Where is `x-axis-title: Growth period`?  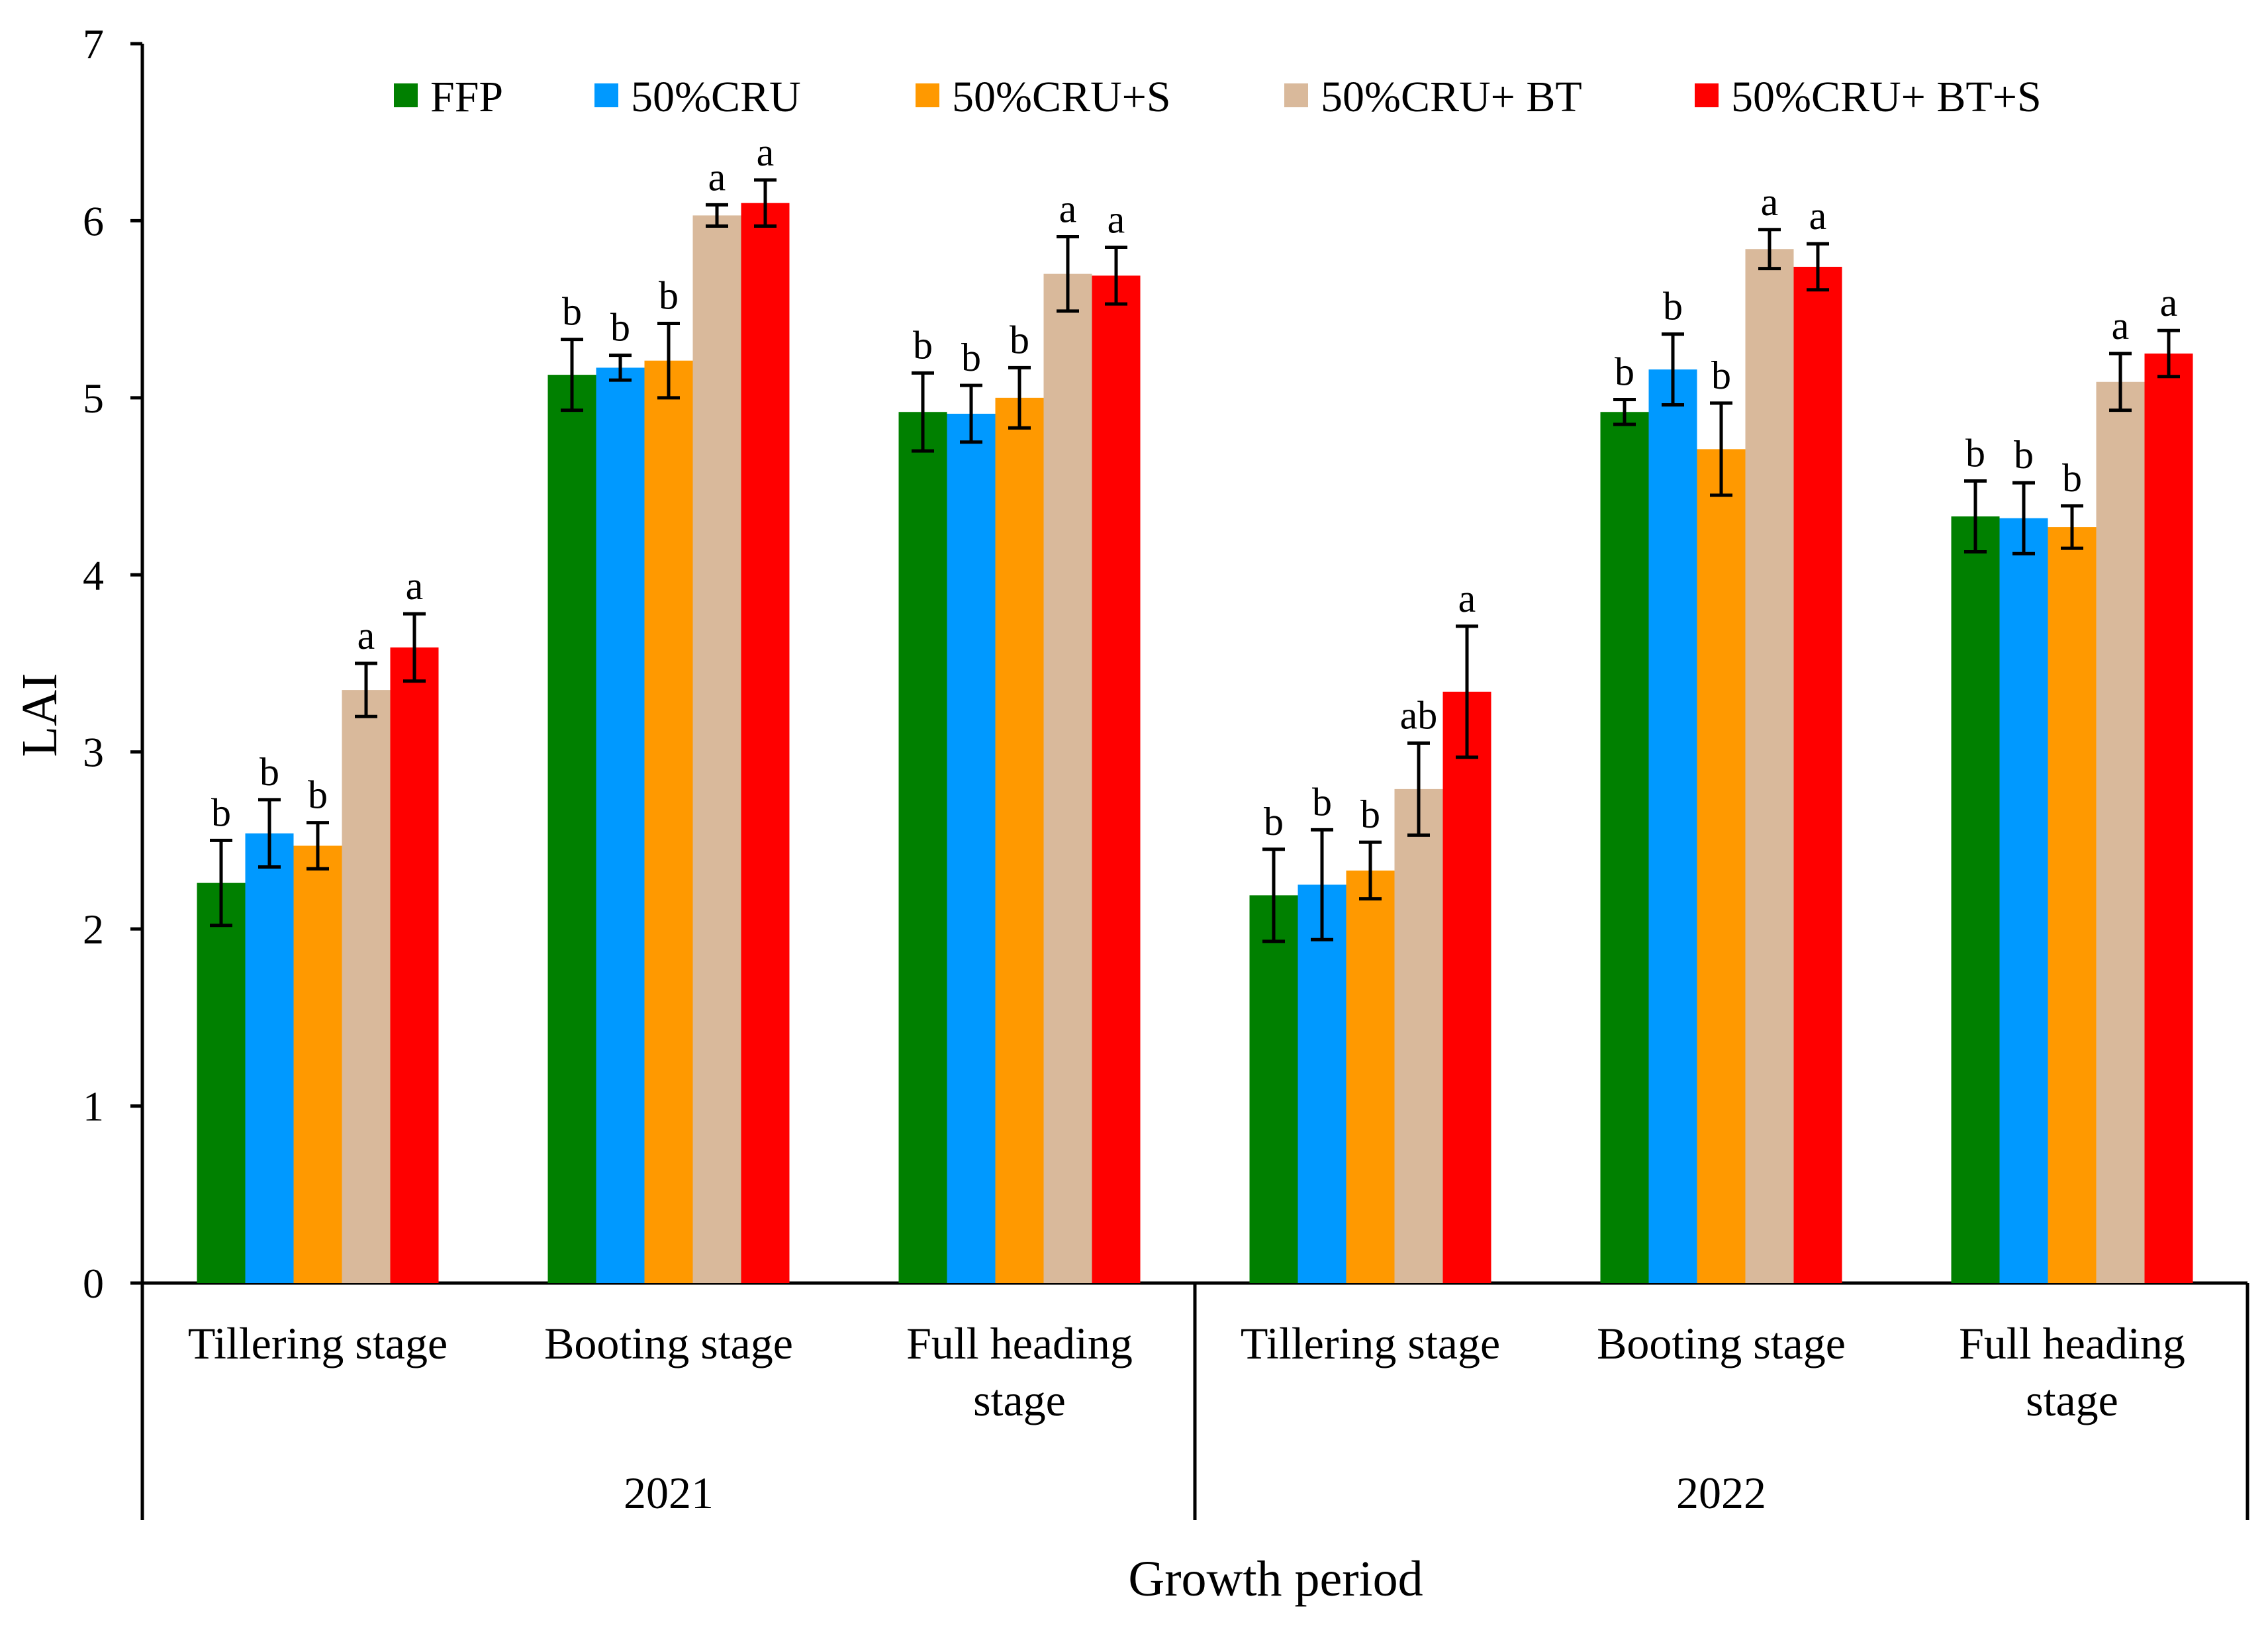
x-axis-title: Growth period is located at coordinates (1275, 1579).